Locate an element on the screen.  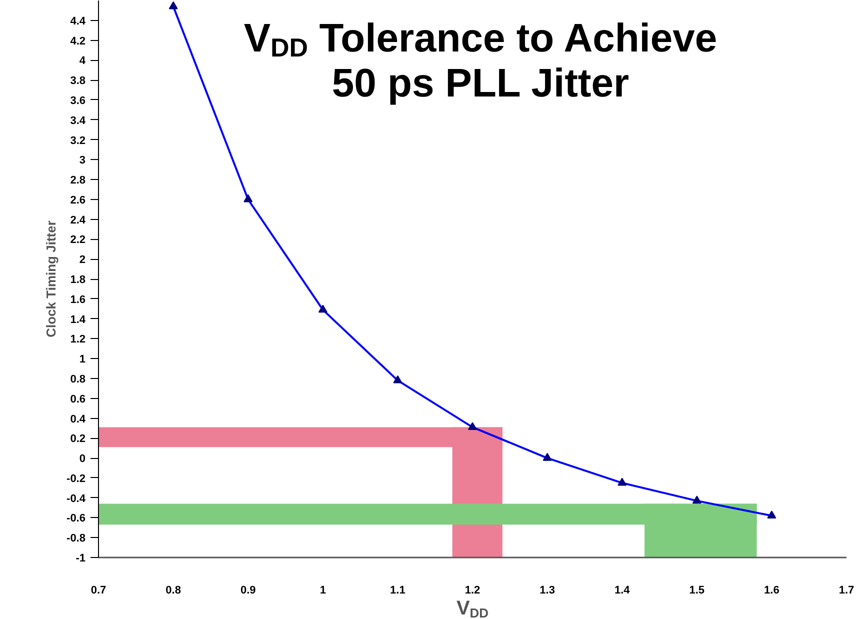
y-tick-label: 3.6 is located at coordinates (78, 100).